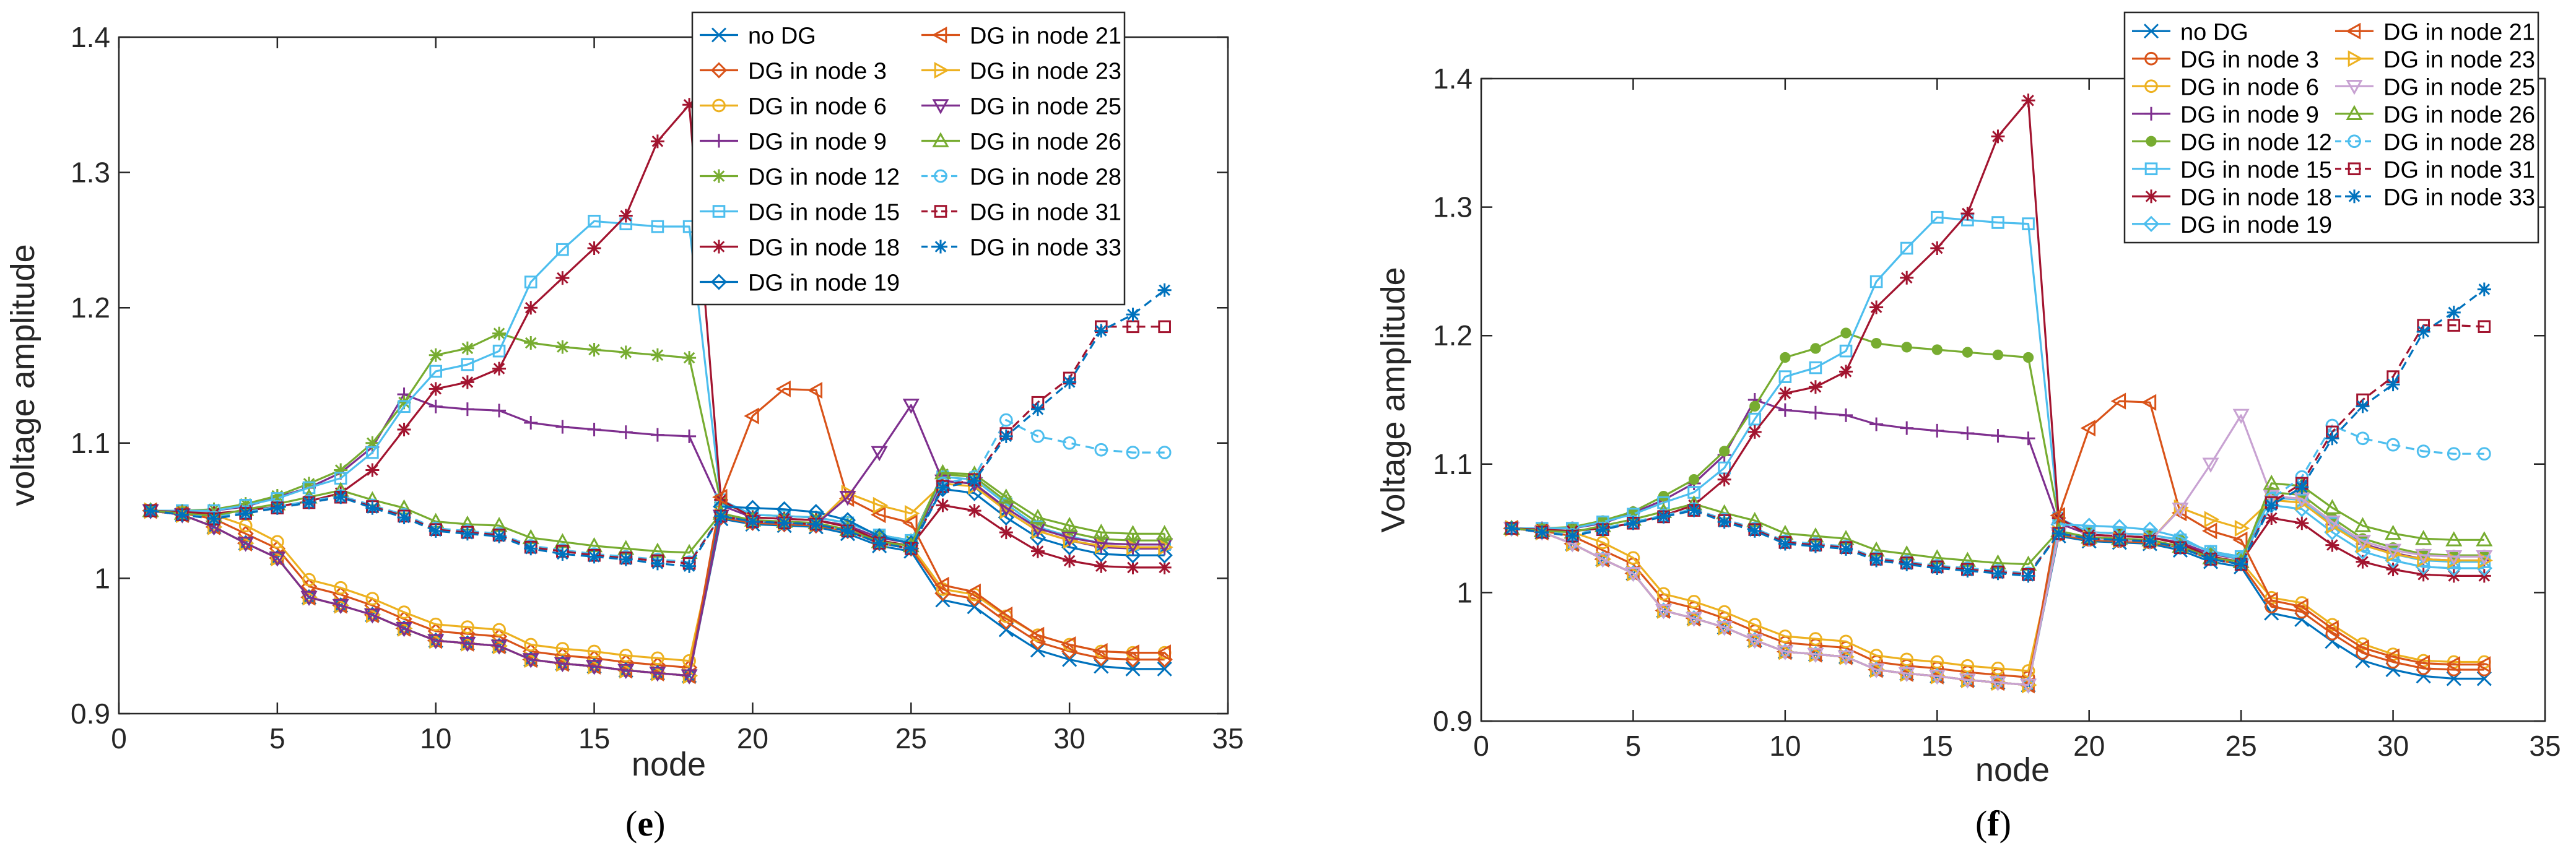 This screenshot has height=856, width=2576. Describe the element at coordinates (1021, 107) in the screenshot. I see `legend-entry: DG in node 25` at that location.